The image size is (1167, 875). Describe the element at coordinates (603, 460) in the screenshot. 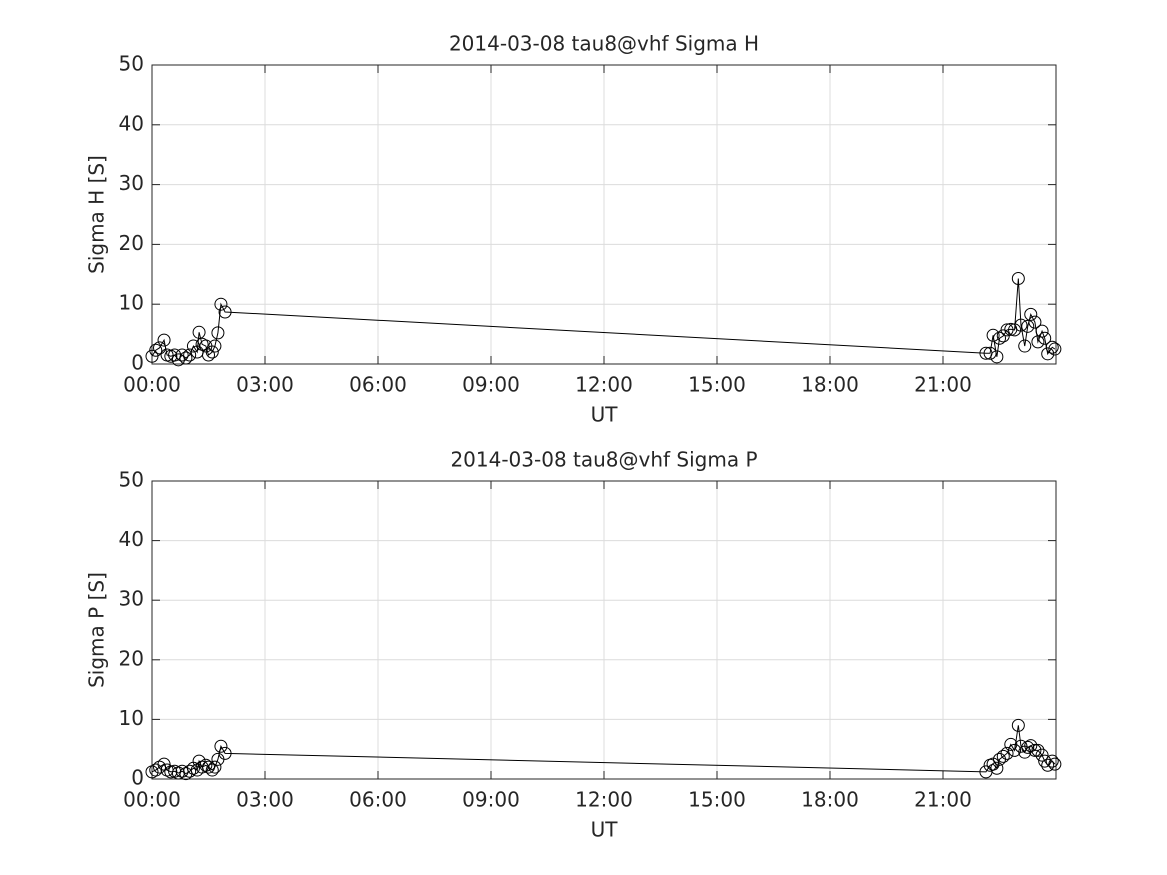

I see `chart-title: 2014-03-08 tau8@vhf Sigma P` at that location.